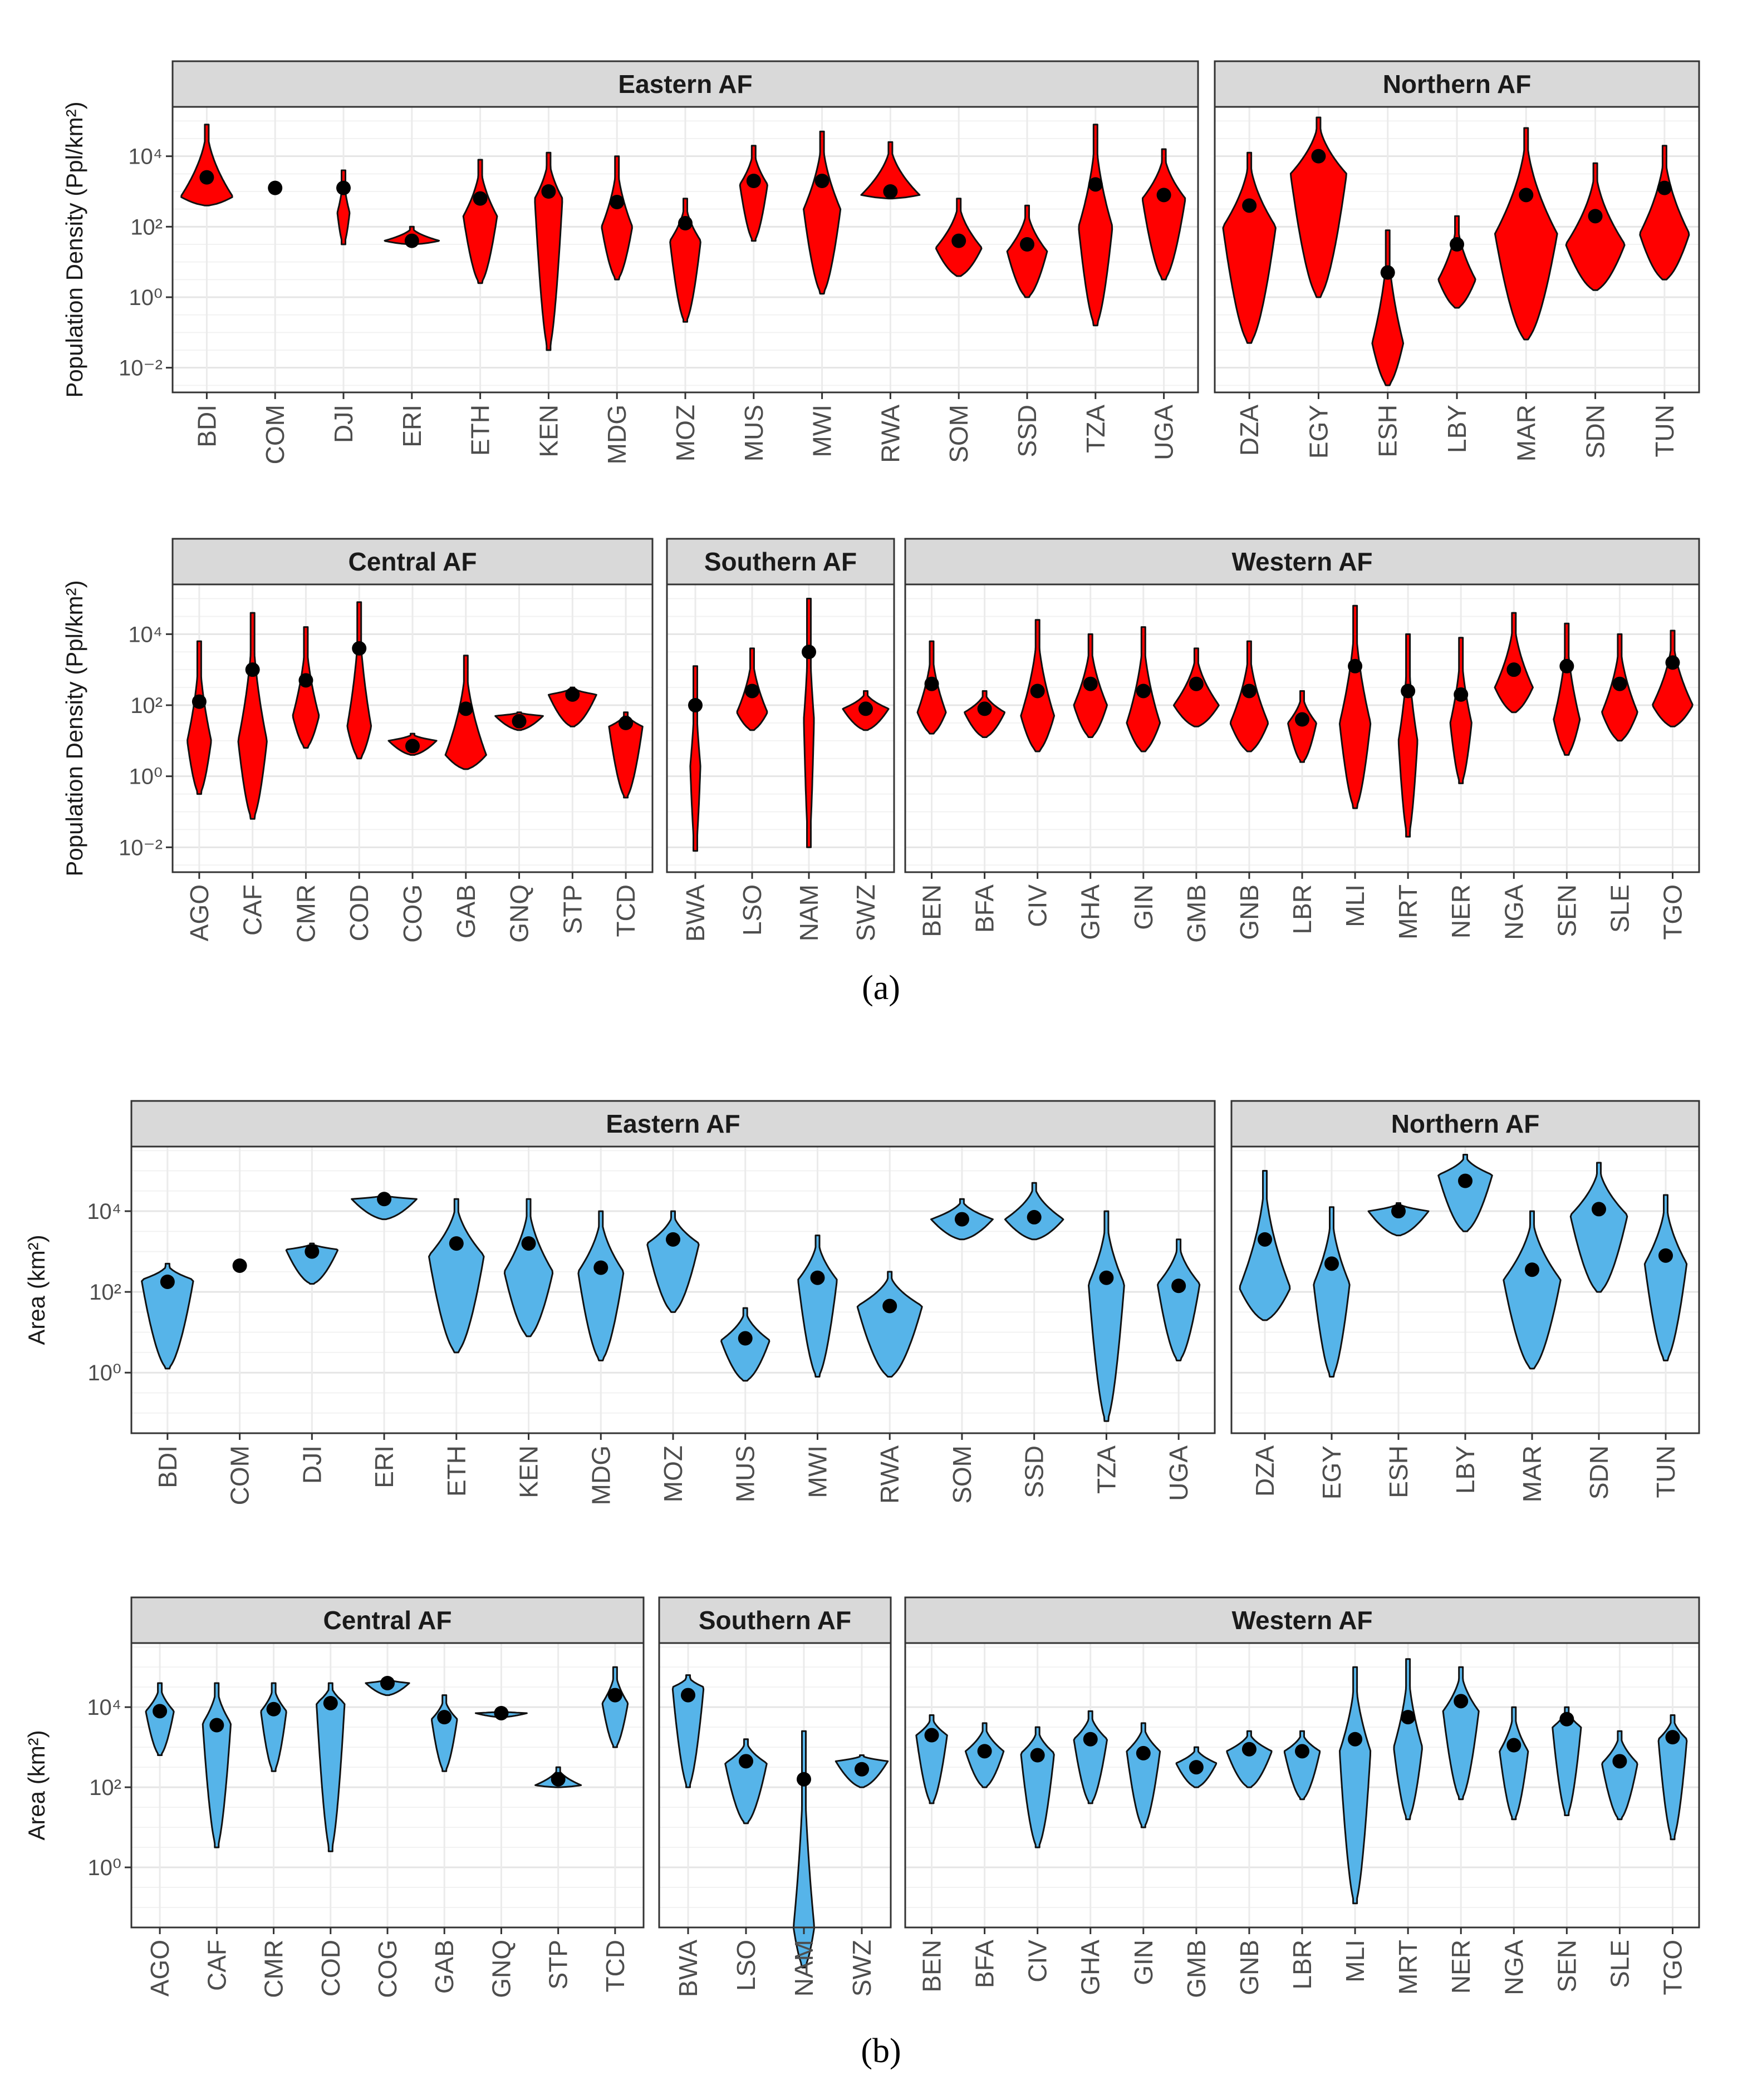 Image resolution: width=1762 pixels, height=2100 pixels. Describe the element at coordinates (359, 680) in the screenshot. I see `violin-COD` at that location.